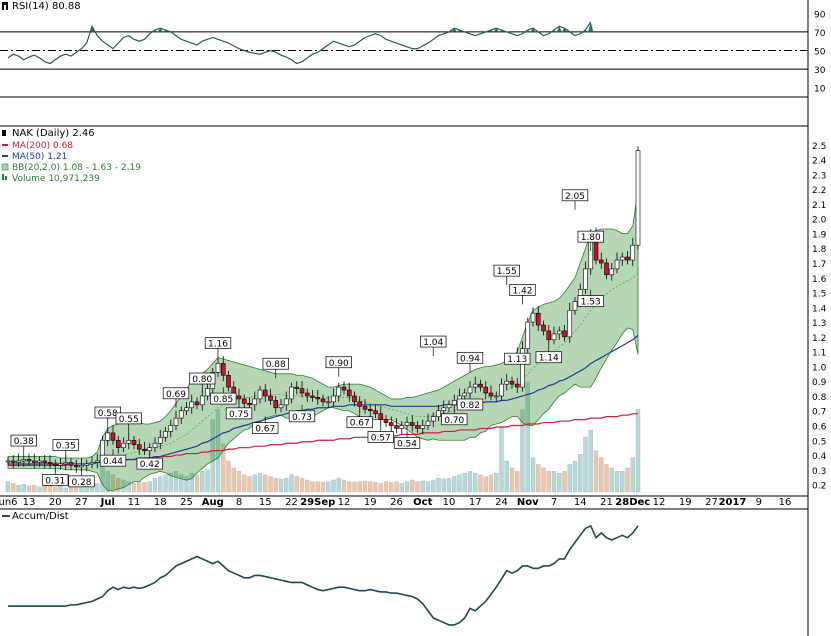 The height and width of the screenshot is (636, 831). What do you see at coordinates (685, 502) in the screenshot?
I see `x-axis-label: 19` at bounding box center [685, 502].